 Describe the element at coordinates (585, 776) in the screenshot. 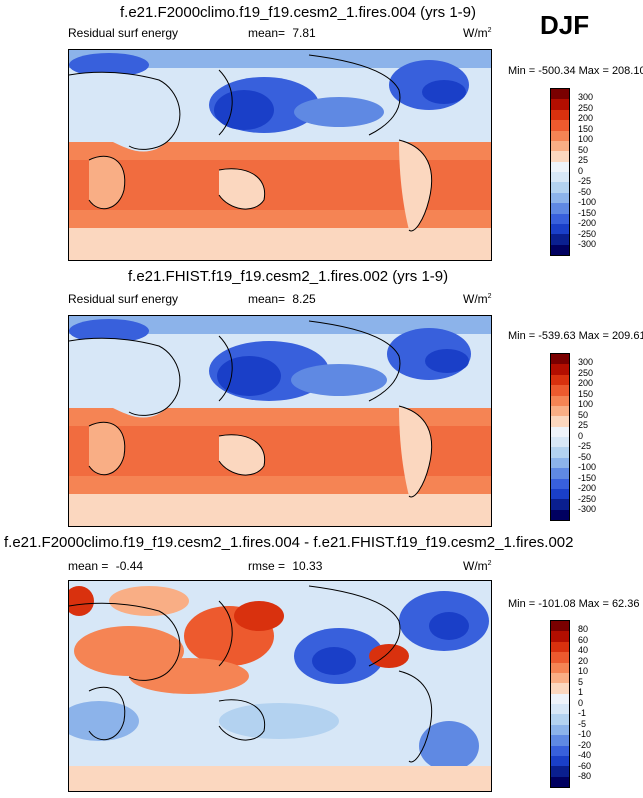

I see `cbar-label: -80` at that location.